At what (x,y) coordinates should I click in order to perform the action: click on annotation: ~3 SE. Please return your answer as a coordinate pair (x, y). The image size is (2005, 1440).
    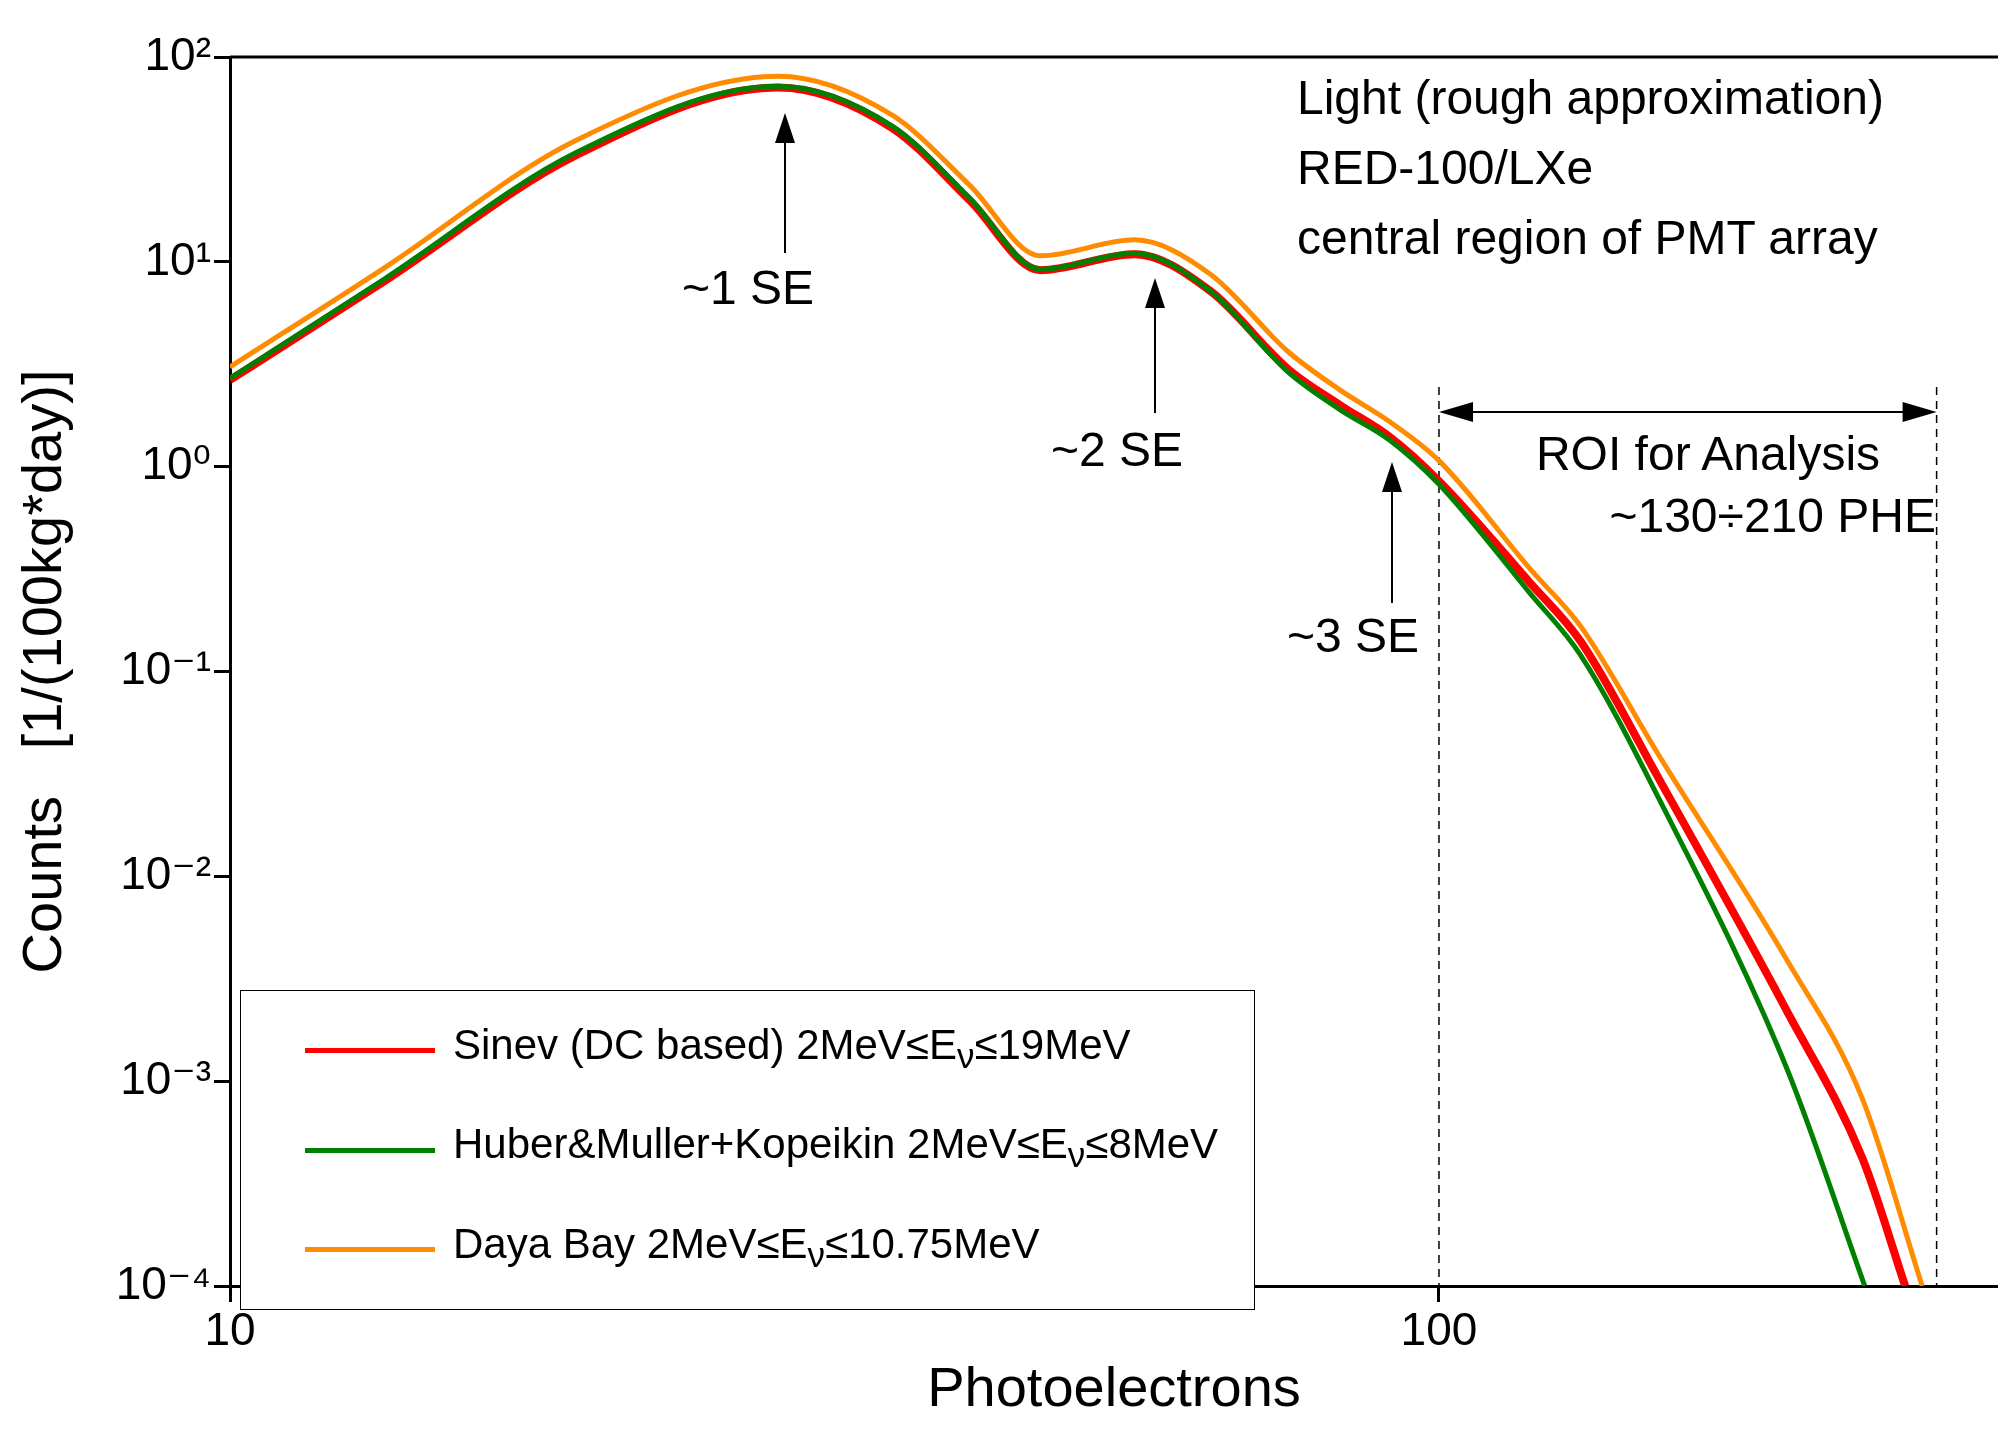
    Looking at the image, I should click on (1353, 636).